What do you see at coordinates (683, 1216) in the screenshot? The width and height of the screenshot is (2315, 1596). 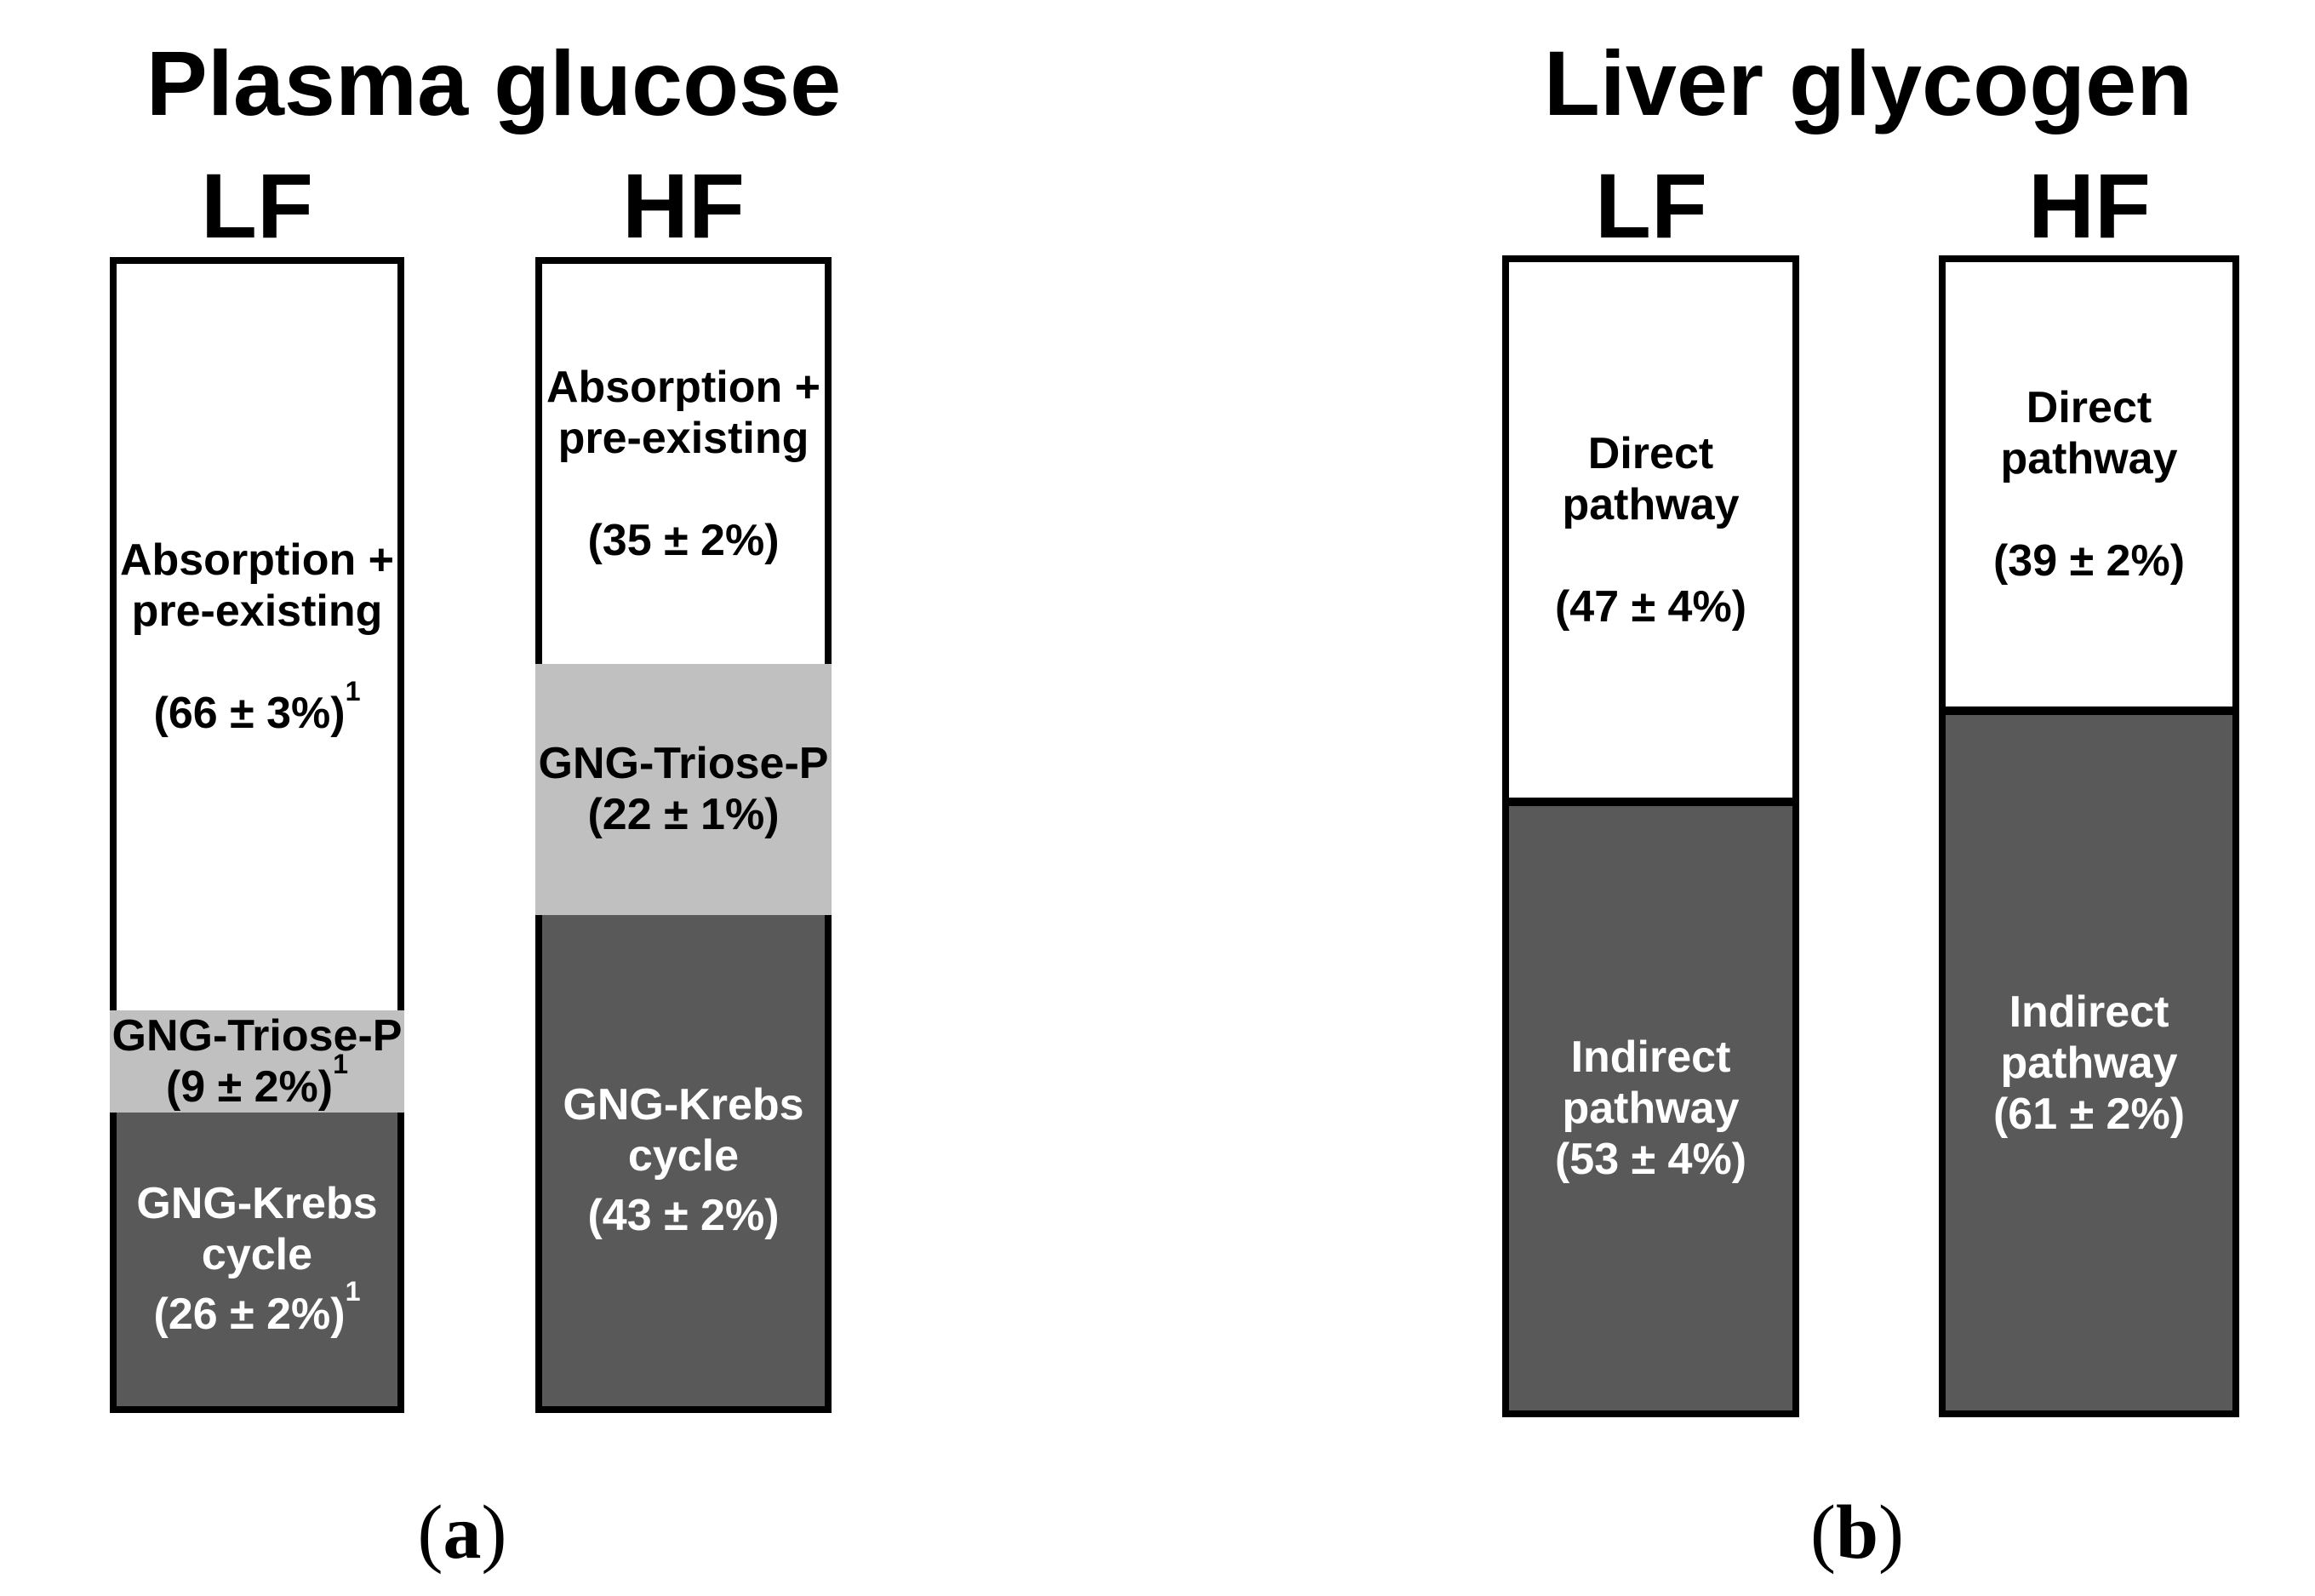 I see `segment-value: (43 ± 2%)` at bounding box center [683, 1216].